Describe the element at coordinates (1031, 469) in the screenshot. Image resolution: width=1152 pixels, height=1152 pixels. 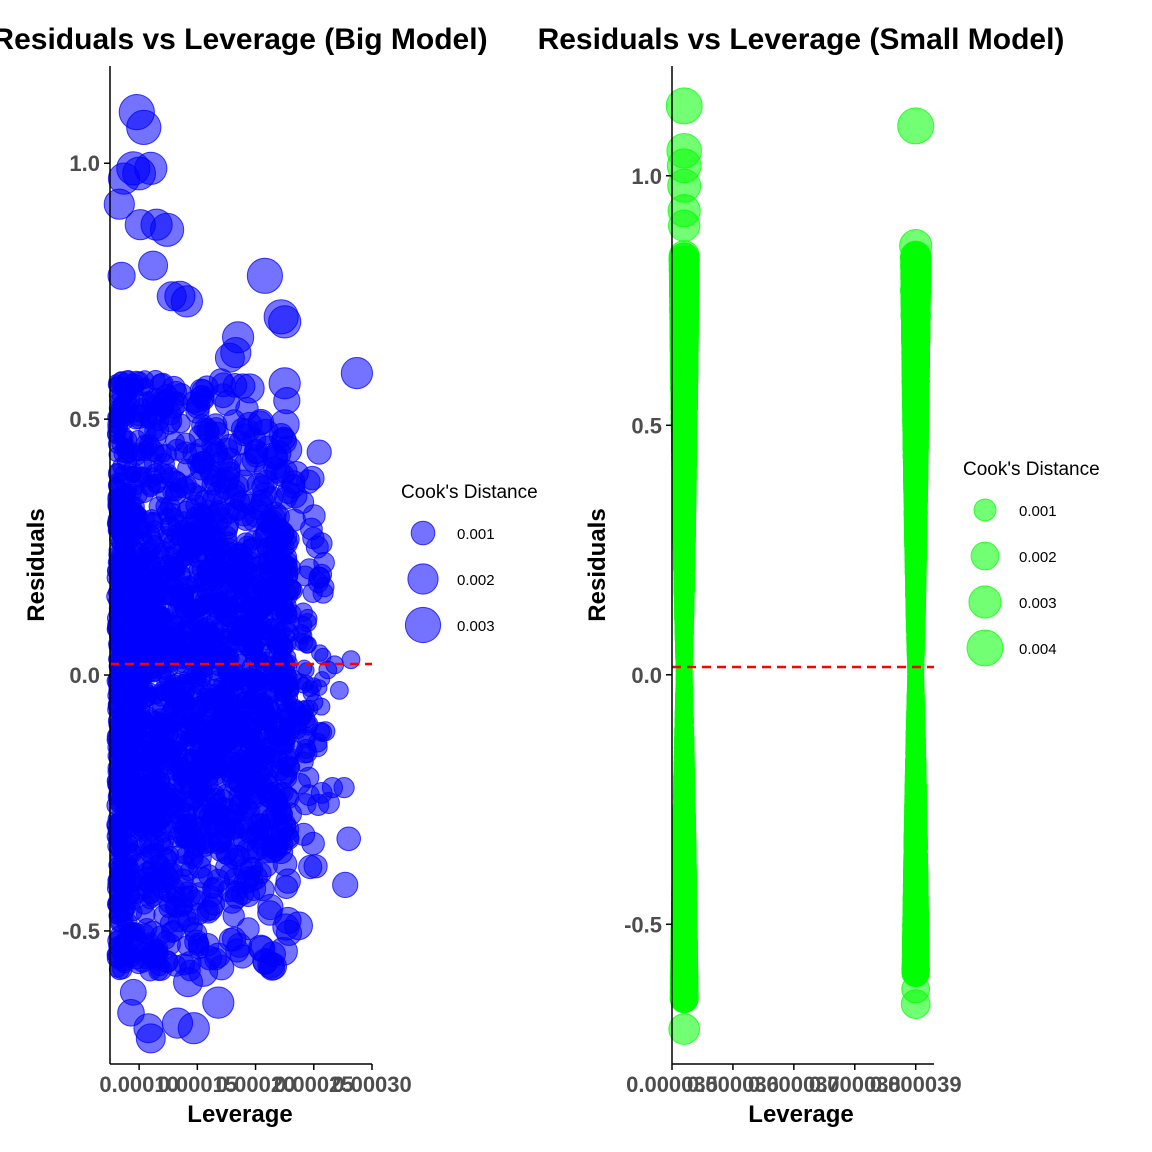
I see `small-legend-title: Cook's Distance` at that location.